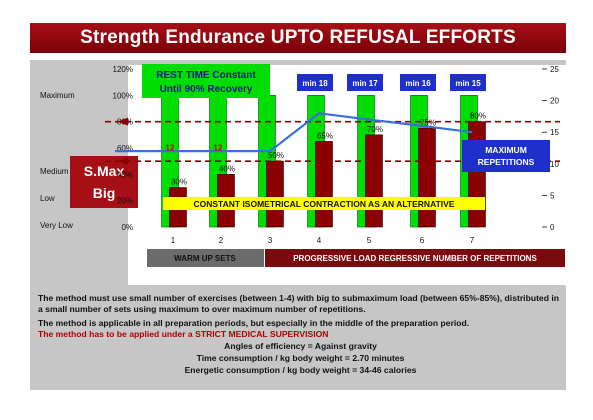 This screenshot has height=420, width=593. I want to click on rest-time-box, so click(206, 81).